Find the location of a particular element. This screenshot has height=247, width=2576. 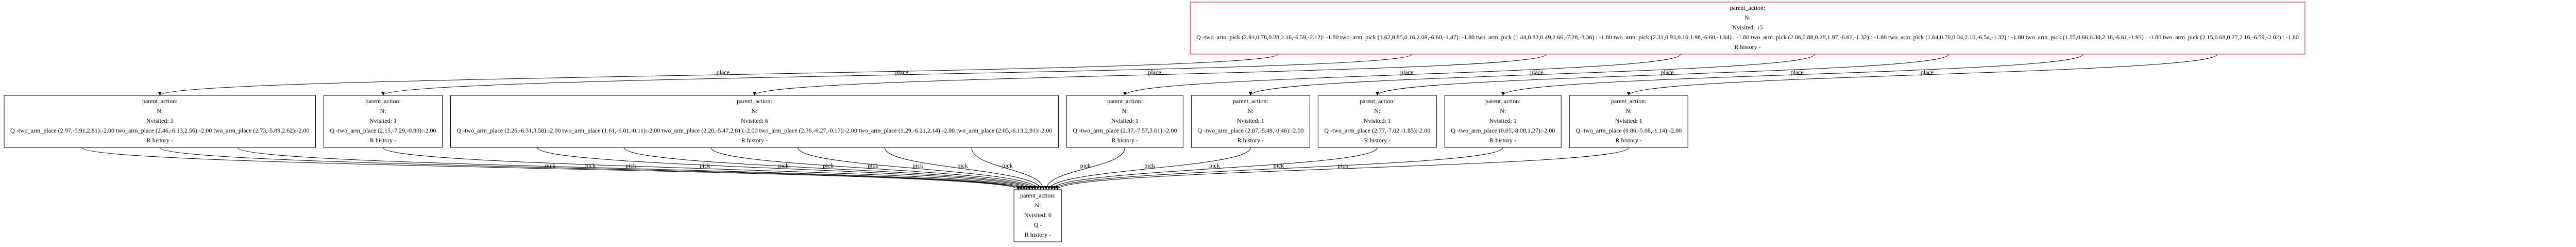

q-values: Q - is located at coordinates (1038, 224).